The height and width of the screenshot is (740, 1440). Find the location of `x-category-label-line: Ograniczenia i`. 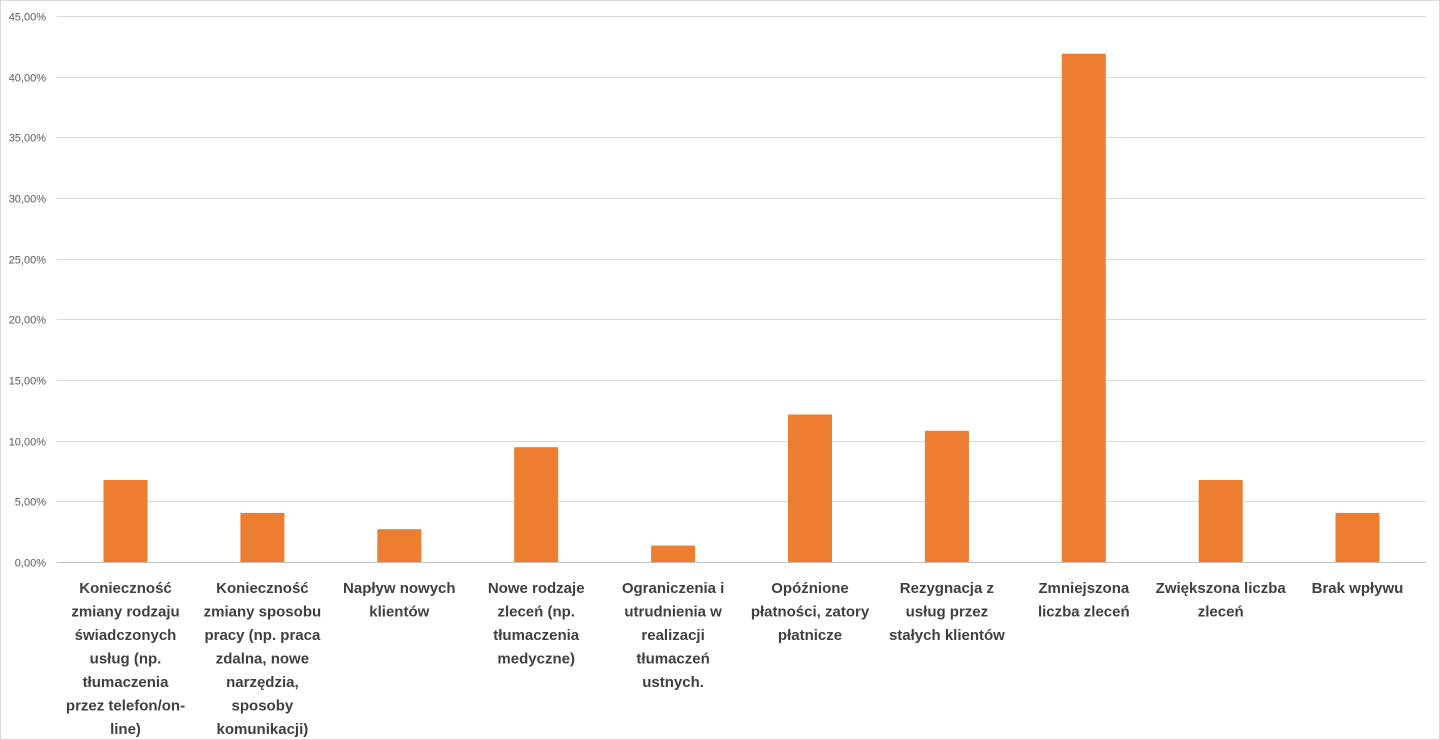

x-category-label-line: Ograniczenia i is located at coordinates (673, 588).